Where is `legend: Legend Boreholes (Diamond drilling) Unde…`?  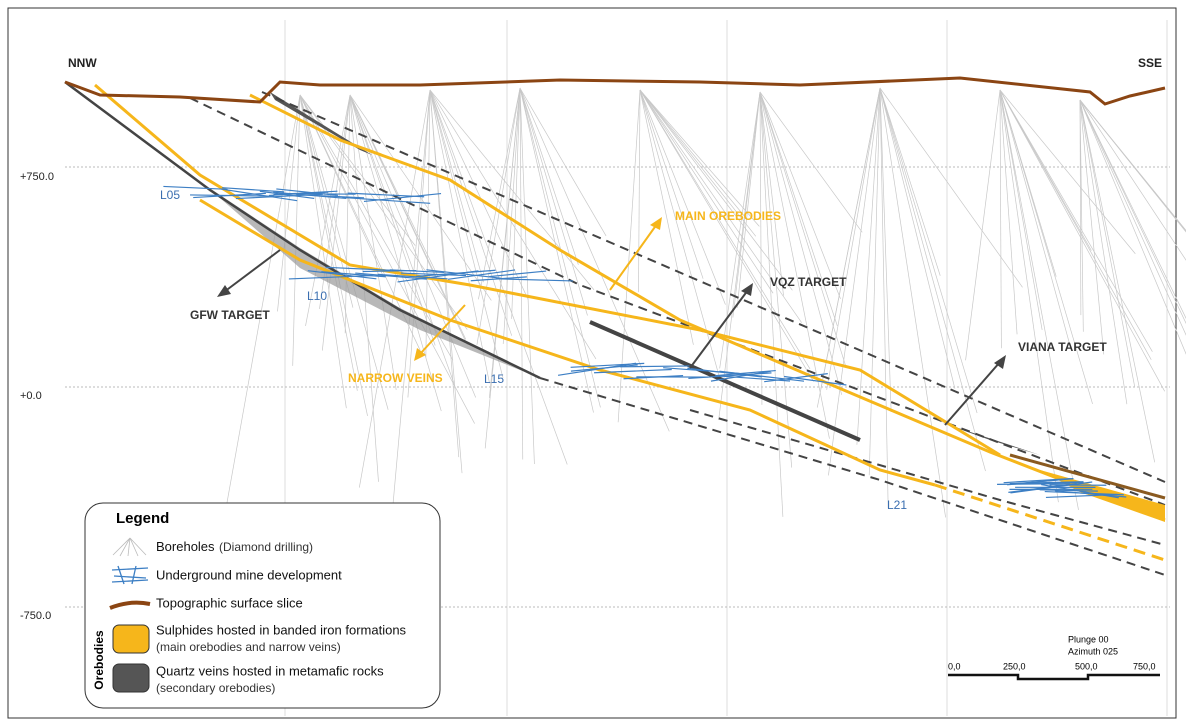
legend: Legend Boreholes (Diamond drilling) Unde… is located at coordinates (262, 605).